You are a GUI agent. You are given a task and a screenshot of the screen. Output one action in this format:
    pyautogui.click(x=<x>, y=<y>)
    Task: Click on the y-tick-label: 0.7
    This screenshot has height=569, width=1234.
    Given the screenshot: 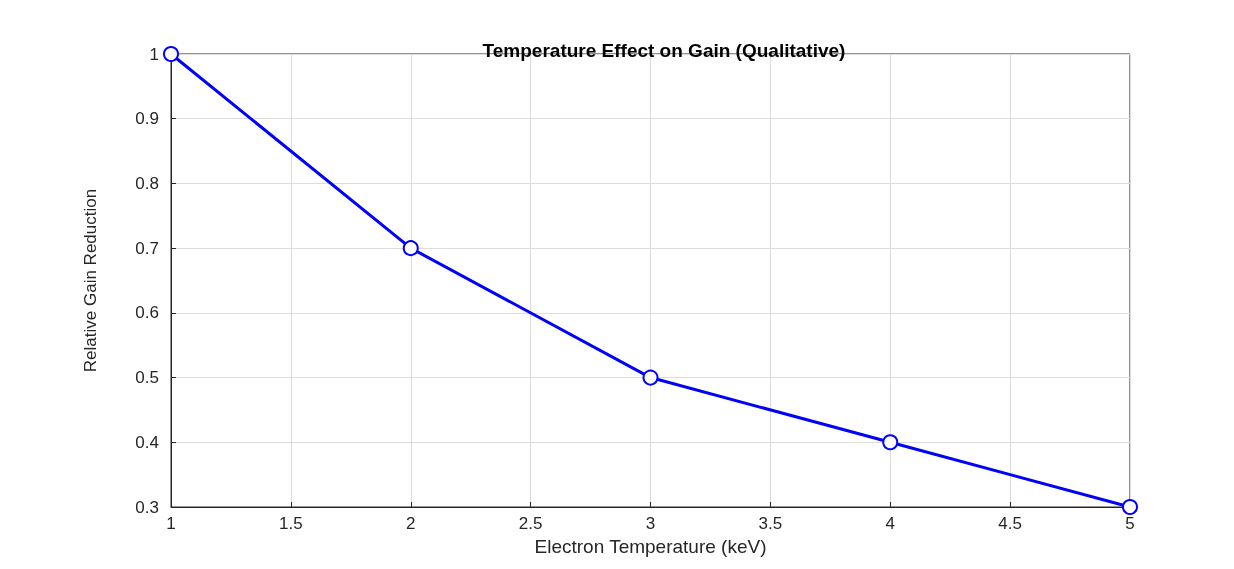 What is the action you would take?
    pyautogui.click(x=147, y=248)
    